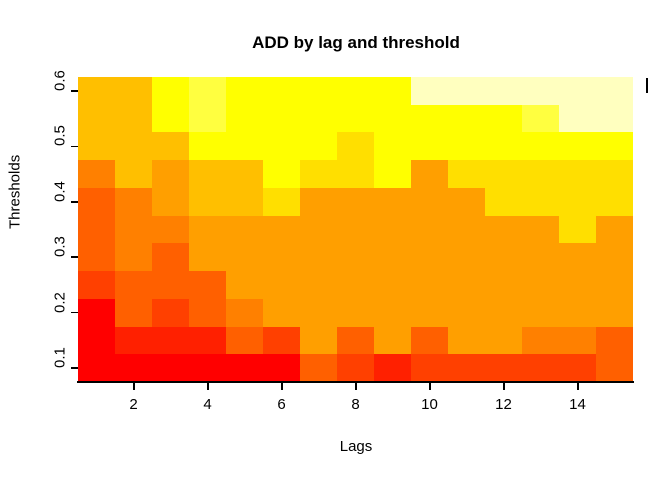 This screenshot has width=672, height=480. What do you see at coordinates (647, 85) in the screenshot?
I see `right-edge-tick-artifact` at bounding box center [647, 85].